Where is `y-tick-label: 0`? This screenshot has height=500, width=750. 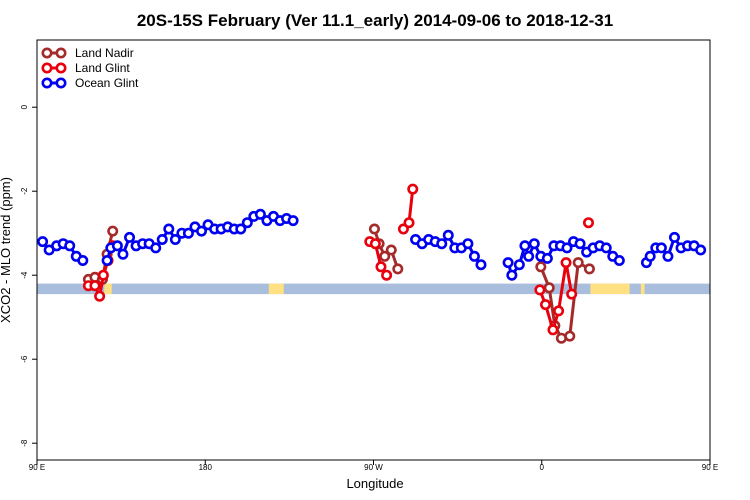
y-tick-label: 0 is located at coordinates (24, 106).